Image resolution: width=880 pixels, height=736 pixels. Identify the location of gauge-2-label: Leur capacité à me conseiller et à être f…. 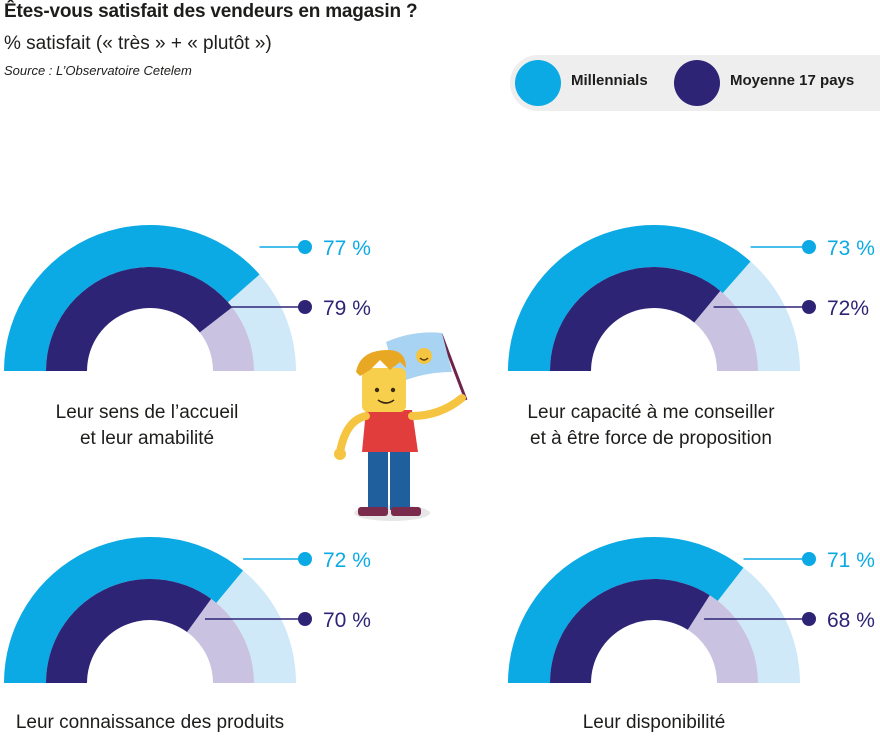
(650, 426).